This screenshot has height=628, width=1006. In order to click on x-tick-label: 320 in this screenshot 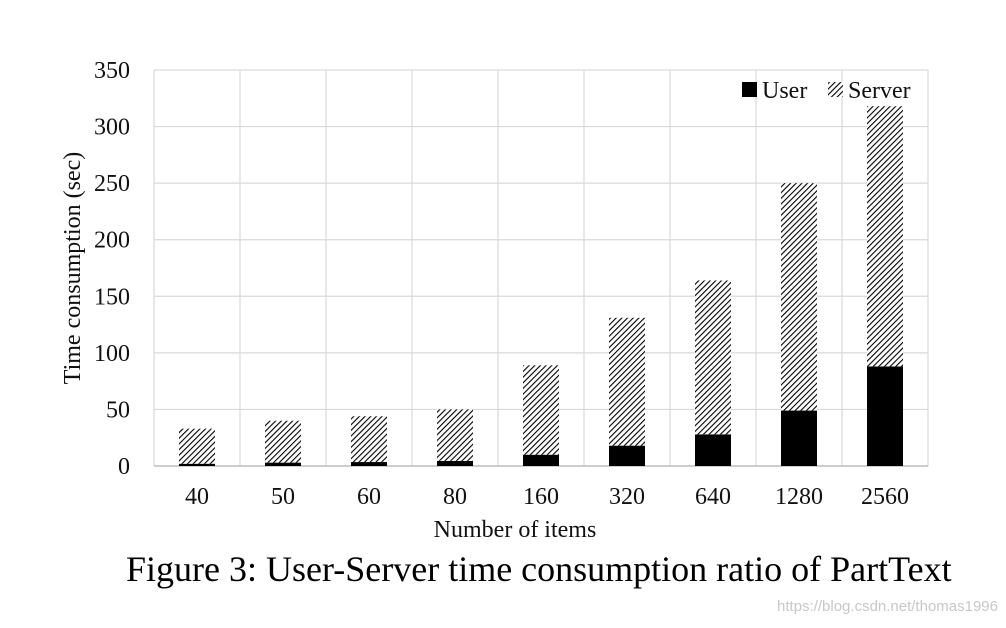, I will do `click(627, 497)`.